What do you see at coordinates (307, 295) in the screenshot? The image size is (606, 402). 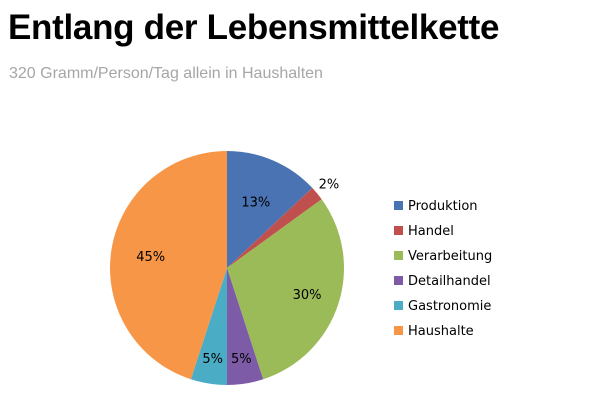 I see `data-label-verarbeitung: 30%` at bounding box center [307, 295].